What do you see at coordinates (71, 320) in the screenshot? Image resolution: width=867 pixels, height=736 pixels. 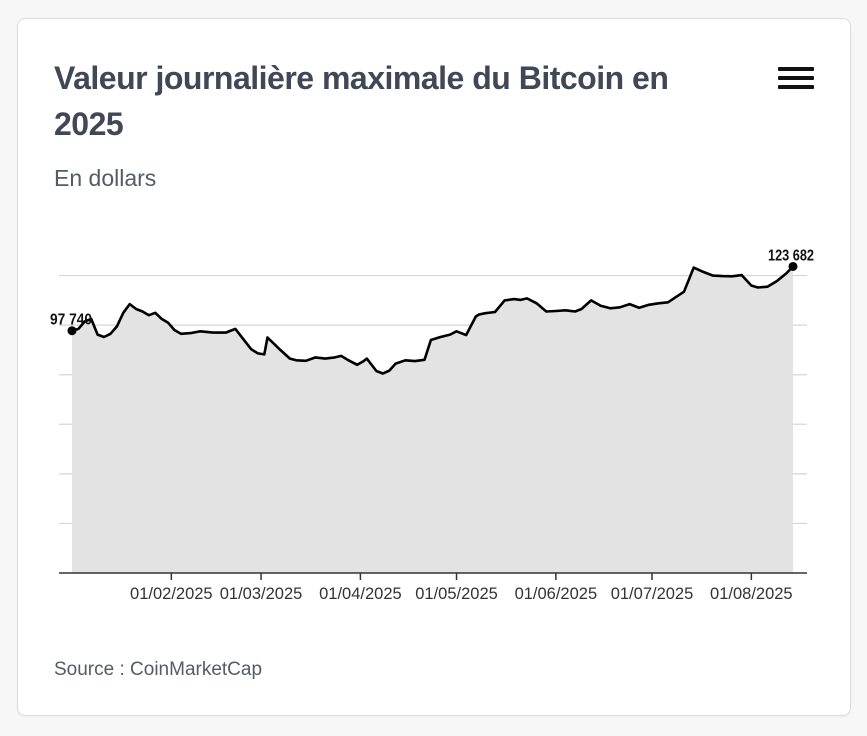 I see `data-label: 97 740` at bounding box center [71, 320].